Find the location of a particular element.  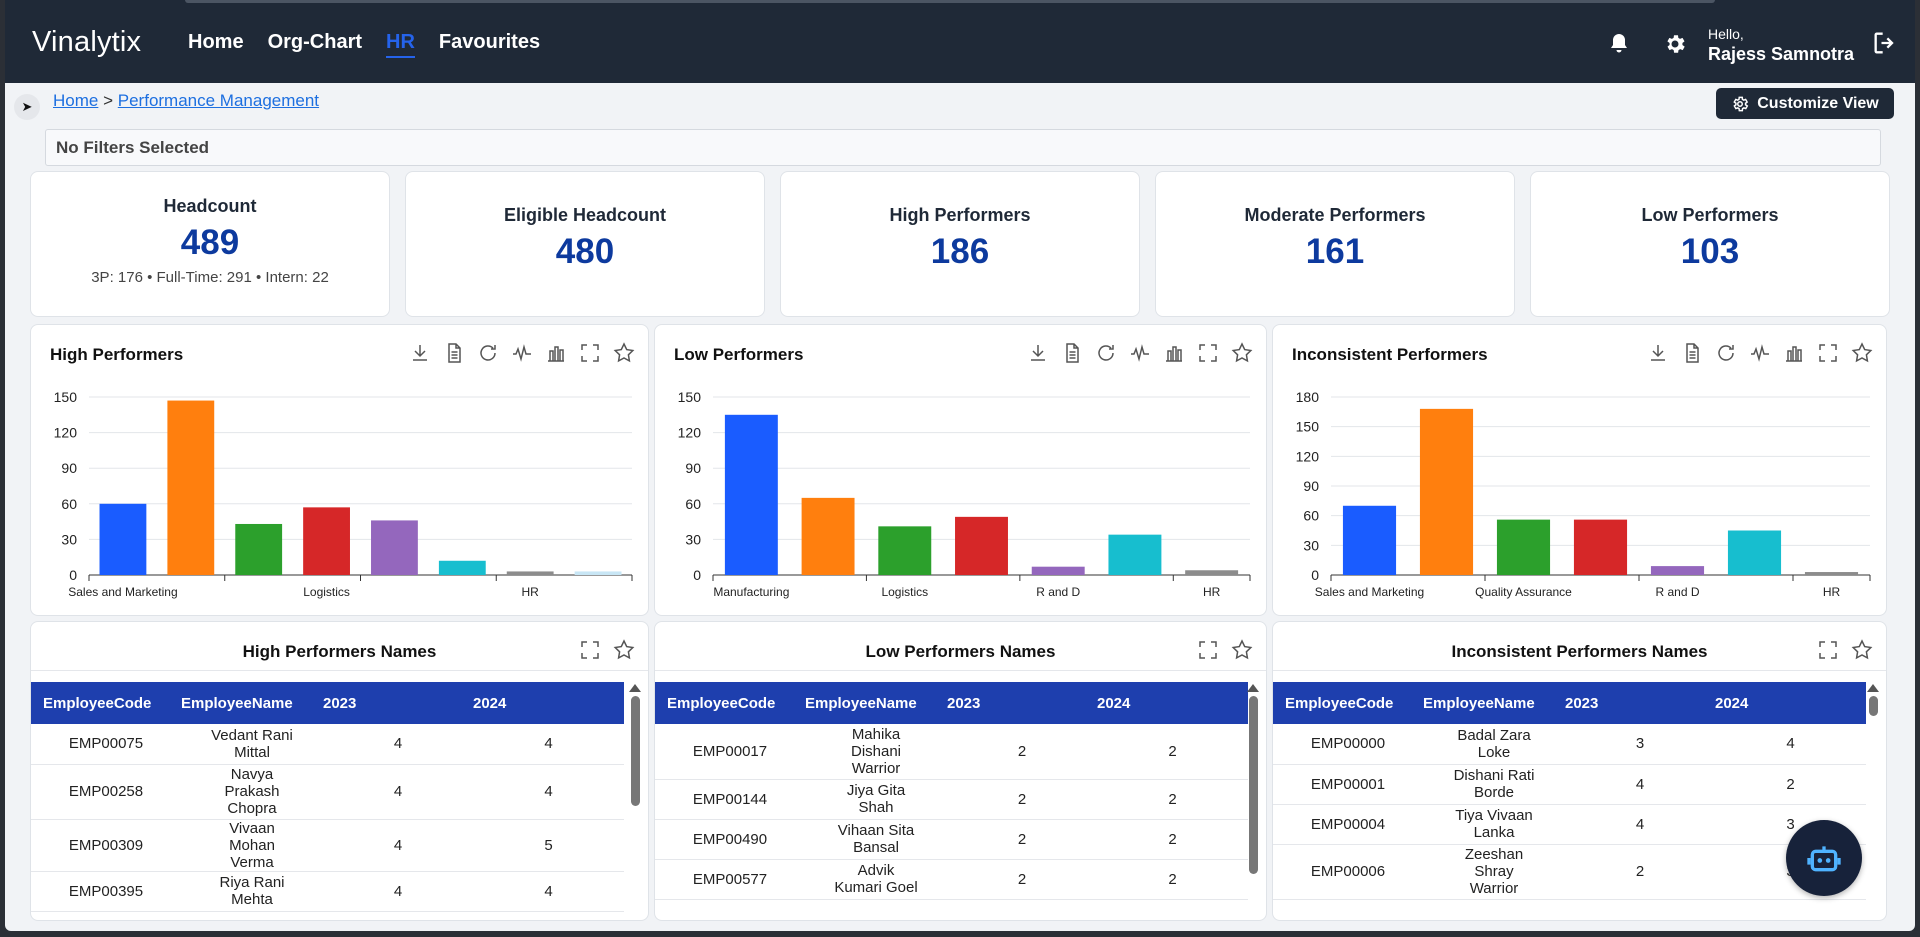

customize-view-button: Customize View is located at coordinates (1805, 103).